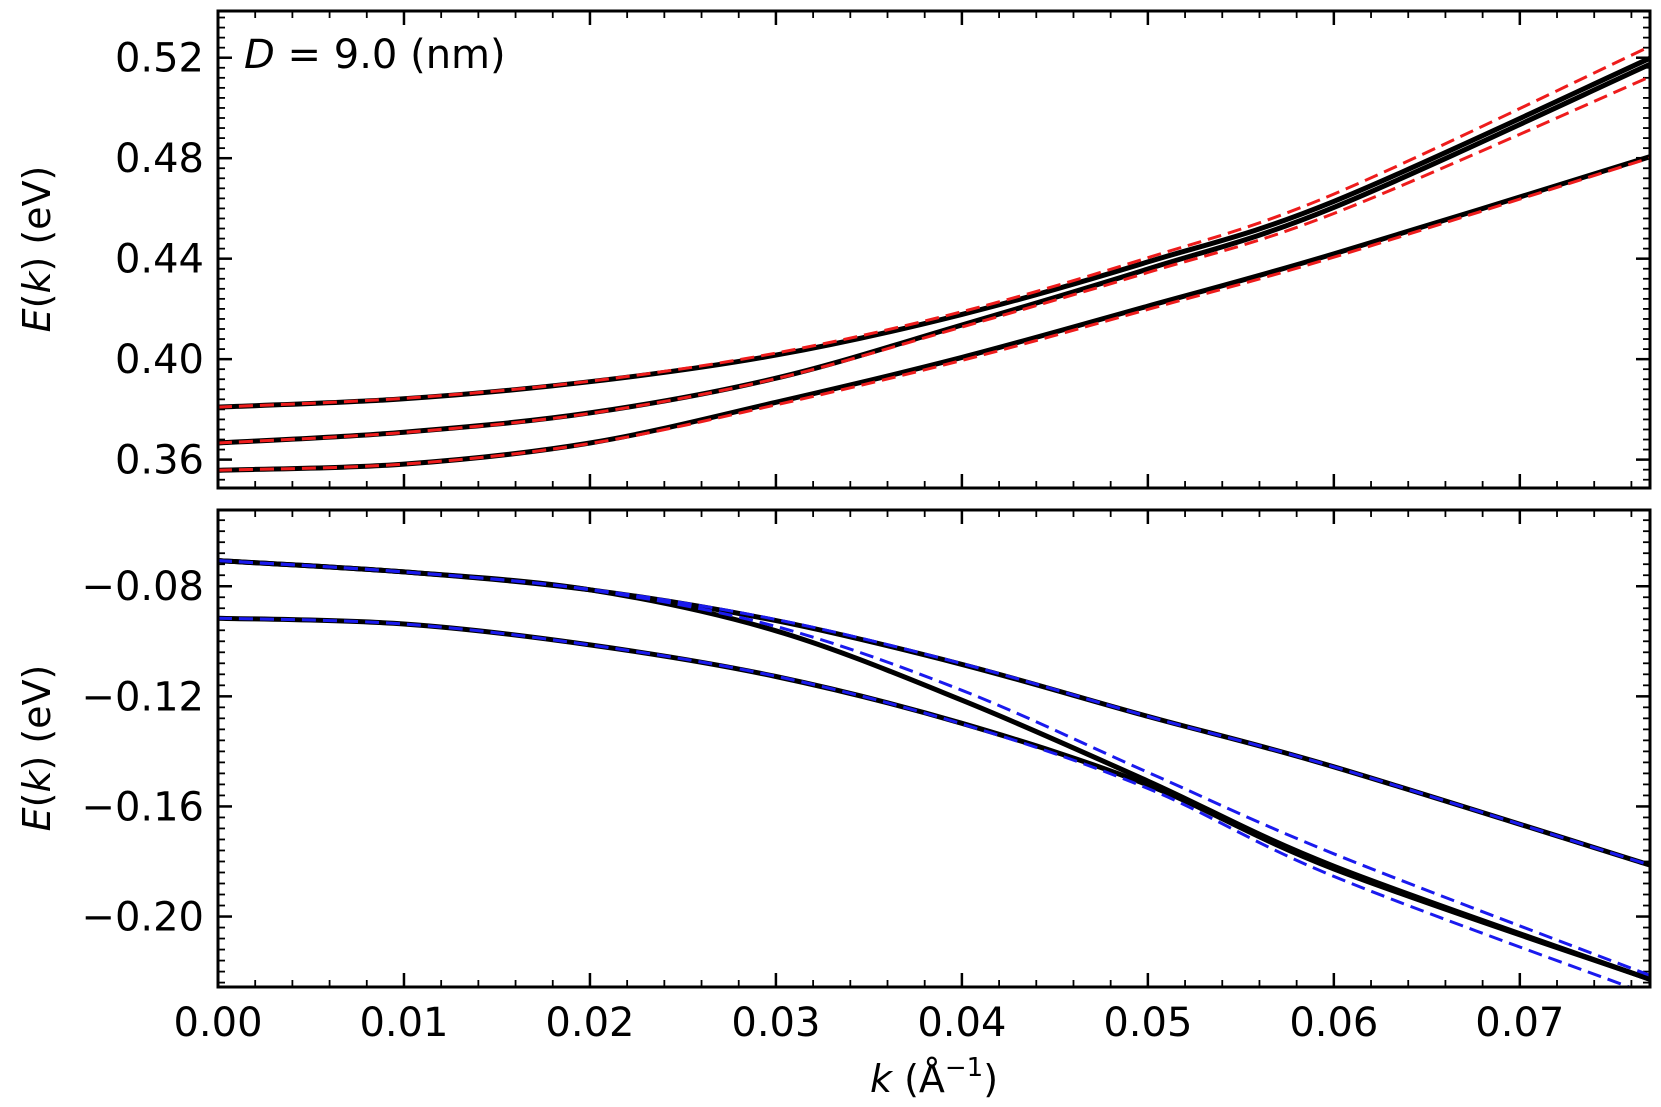  What do you see at coordinates (589, 1023) in the screenshot?
I see `x-tick-label: 0.02` at bounding box center [589, 1023].